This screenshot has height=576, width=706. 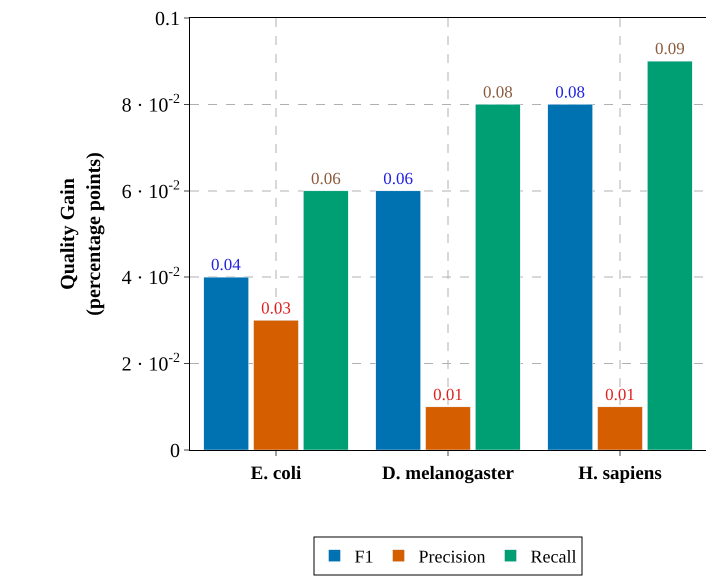 What do you see at coordinates (226, 264) in the screenshot?
I see `data-label: 0.04` at bounding box center [226, 264].